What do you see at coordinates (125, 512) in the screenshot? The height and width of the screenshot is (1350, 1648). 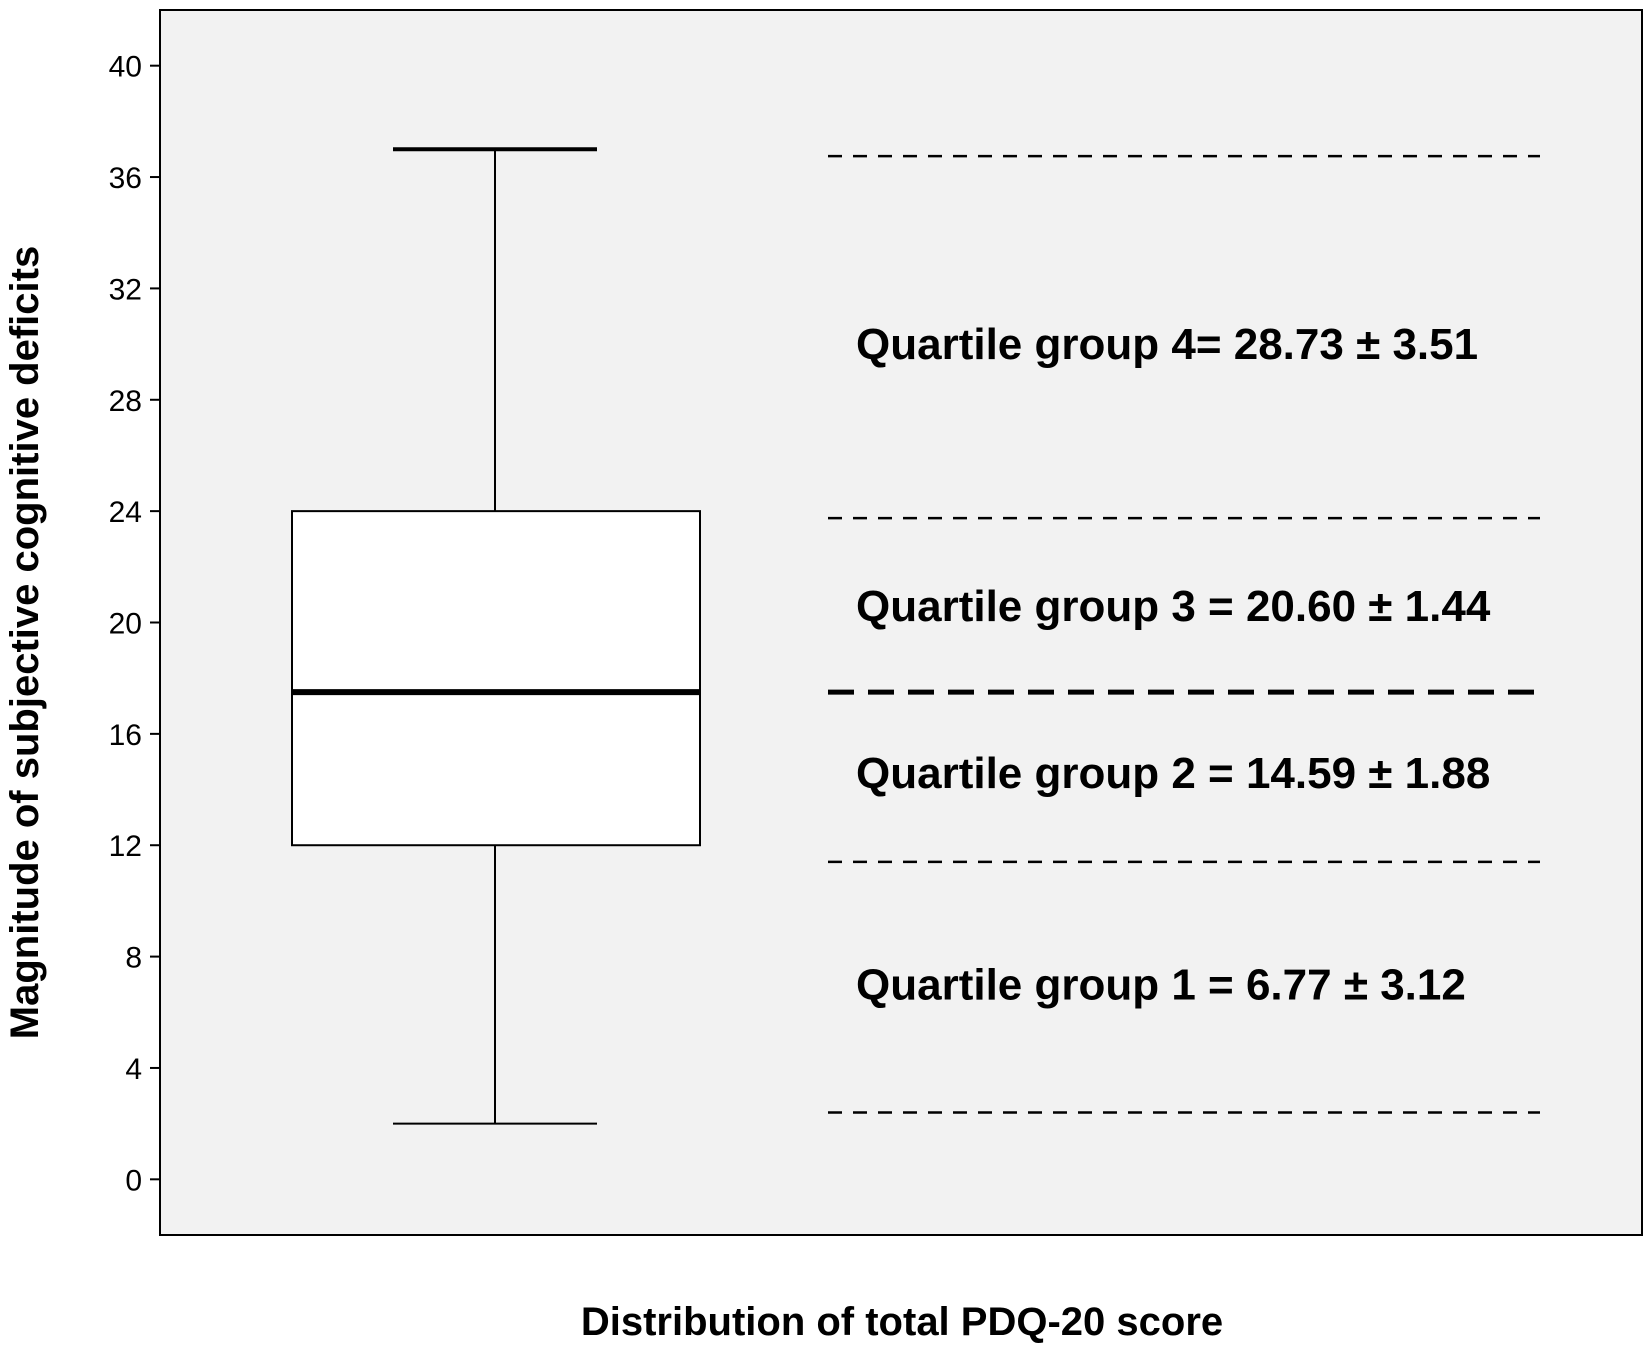 I see `y-tick-label-24: 24` at bounding box center [125, 512].